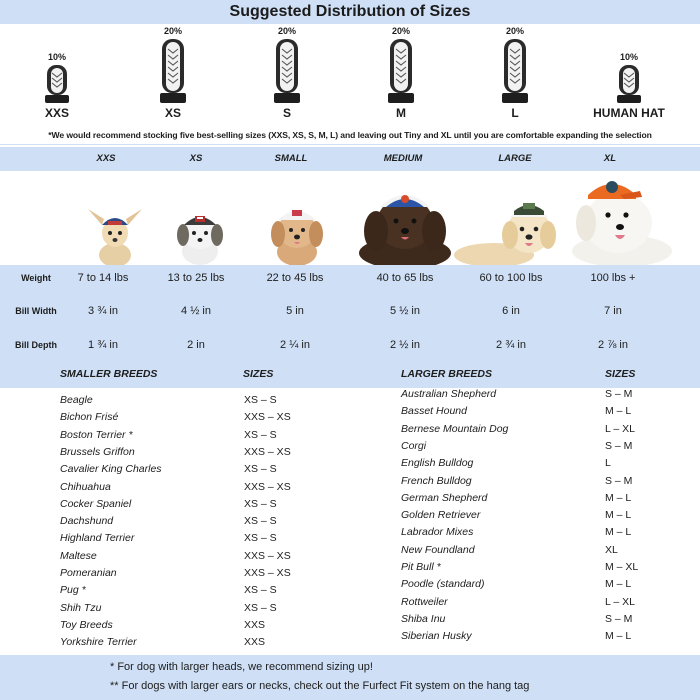 The height and width of the screenshot is (700, 700). Describe the element at coordinates (629, 86) in the screenshot. I see `distribution-item-human-hat: 10% HUMAN HAT` at that location.